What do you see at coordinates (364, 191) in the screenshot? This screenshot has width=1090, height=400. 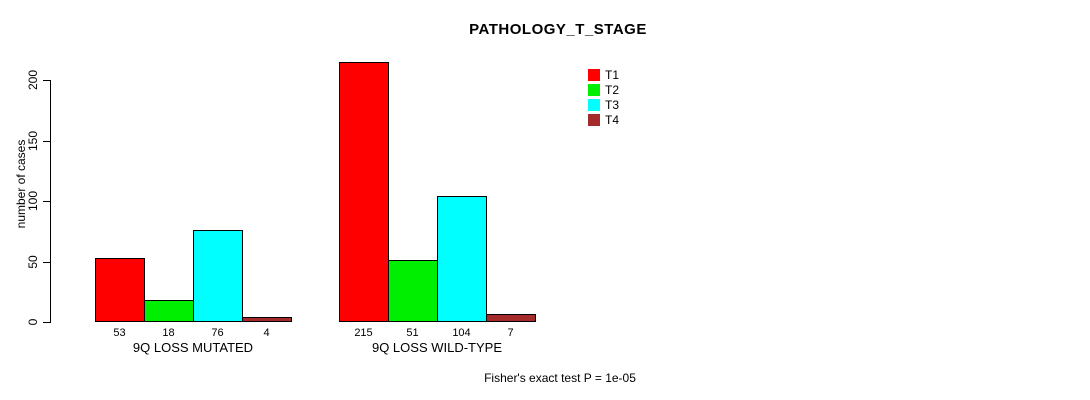 I see `bar-t1-9q-loss-wild-type` at bounding box center [364, 191].